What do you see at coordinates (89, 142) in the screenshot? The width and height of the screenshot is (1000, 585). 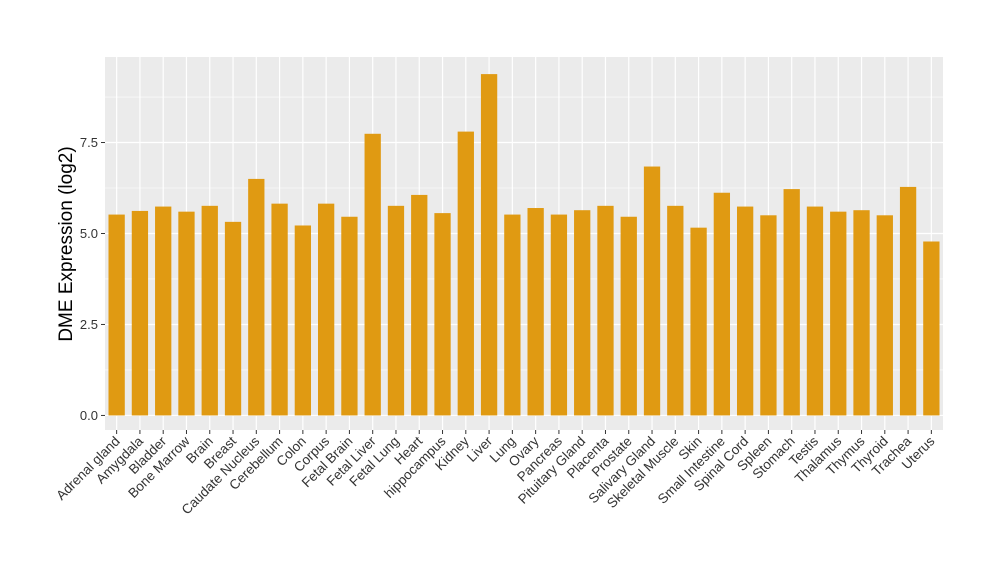 I see `y-tick-label: 7.5` at bounding box center [89, 142].